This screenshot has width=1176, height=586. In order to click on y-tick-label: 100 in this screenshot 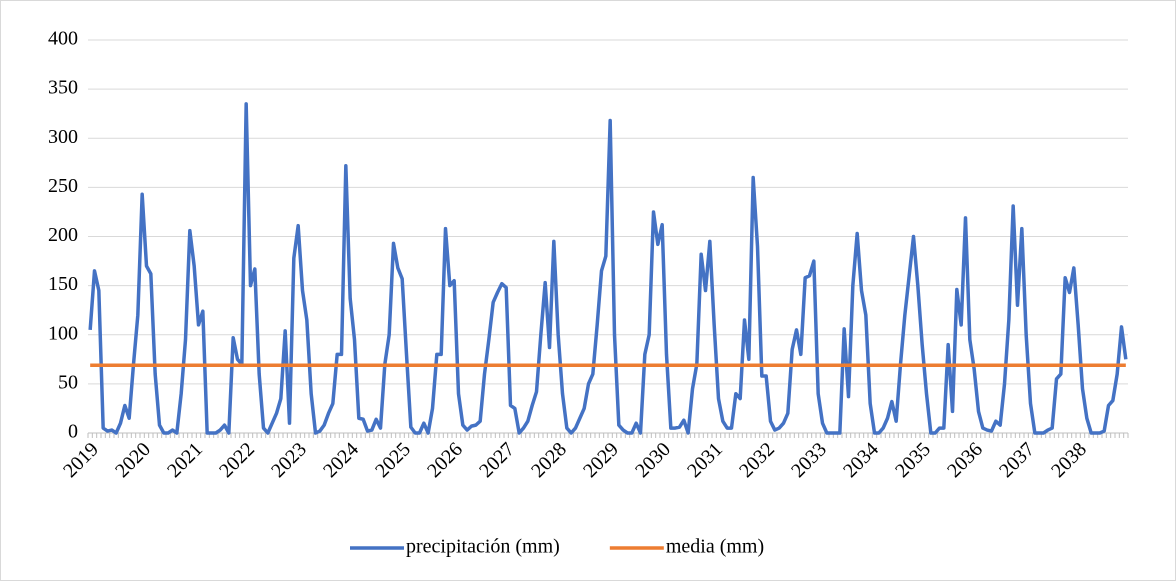, I will do `click(63, 333)`.